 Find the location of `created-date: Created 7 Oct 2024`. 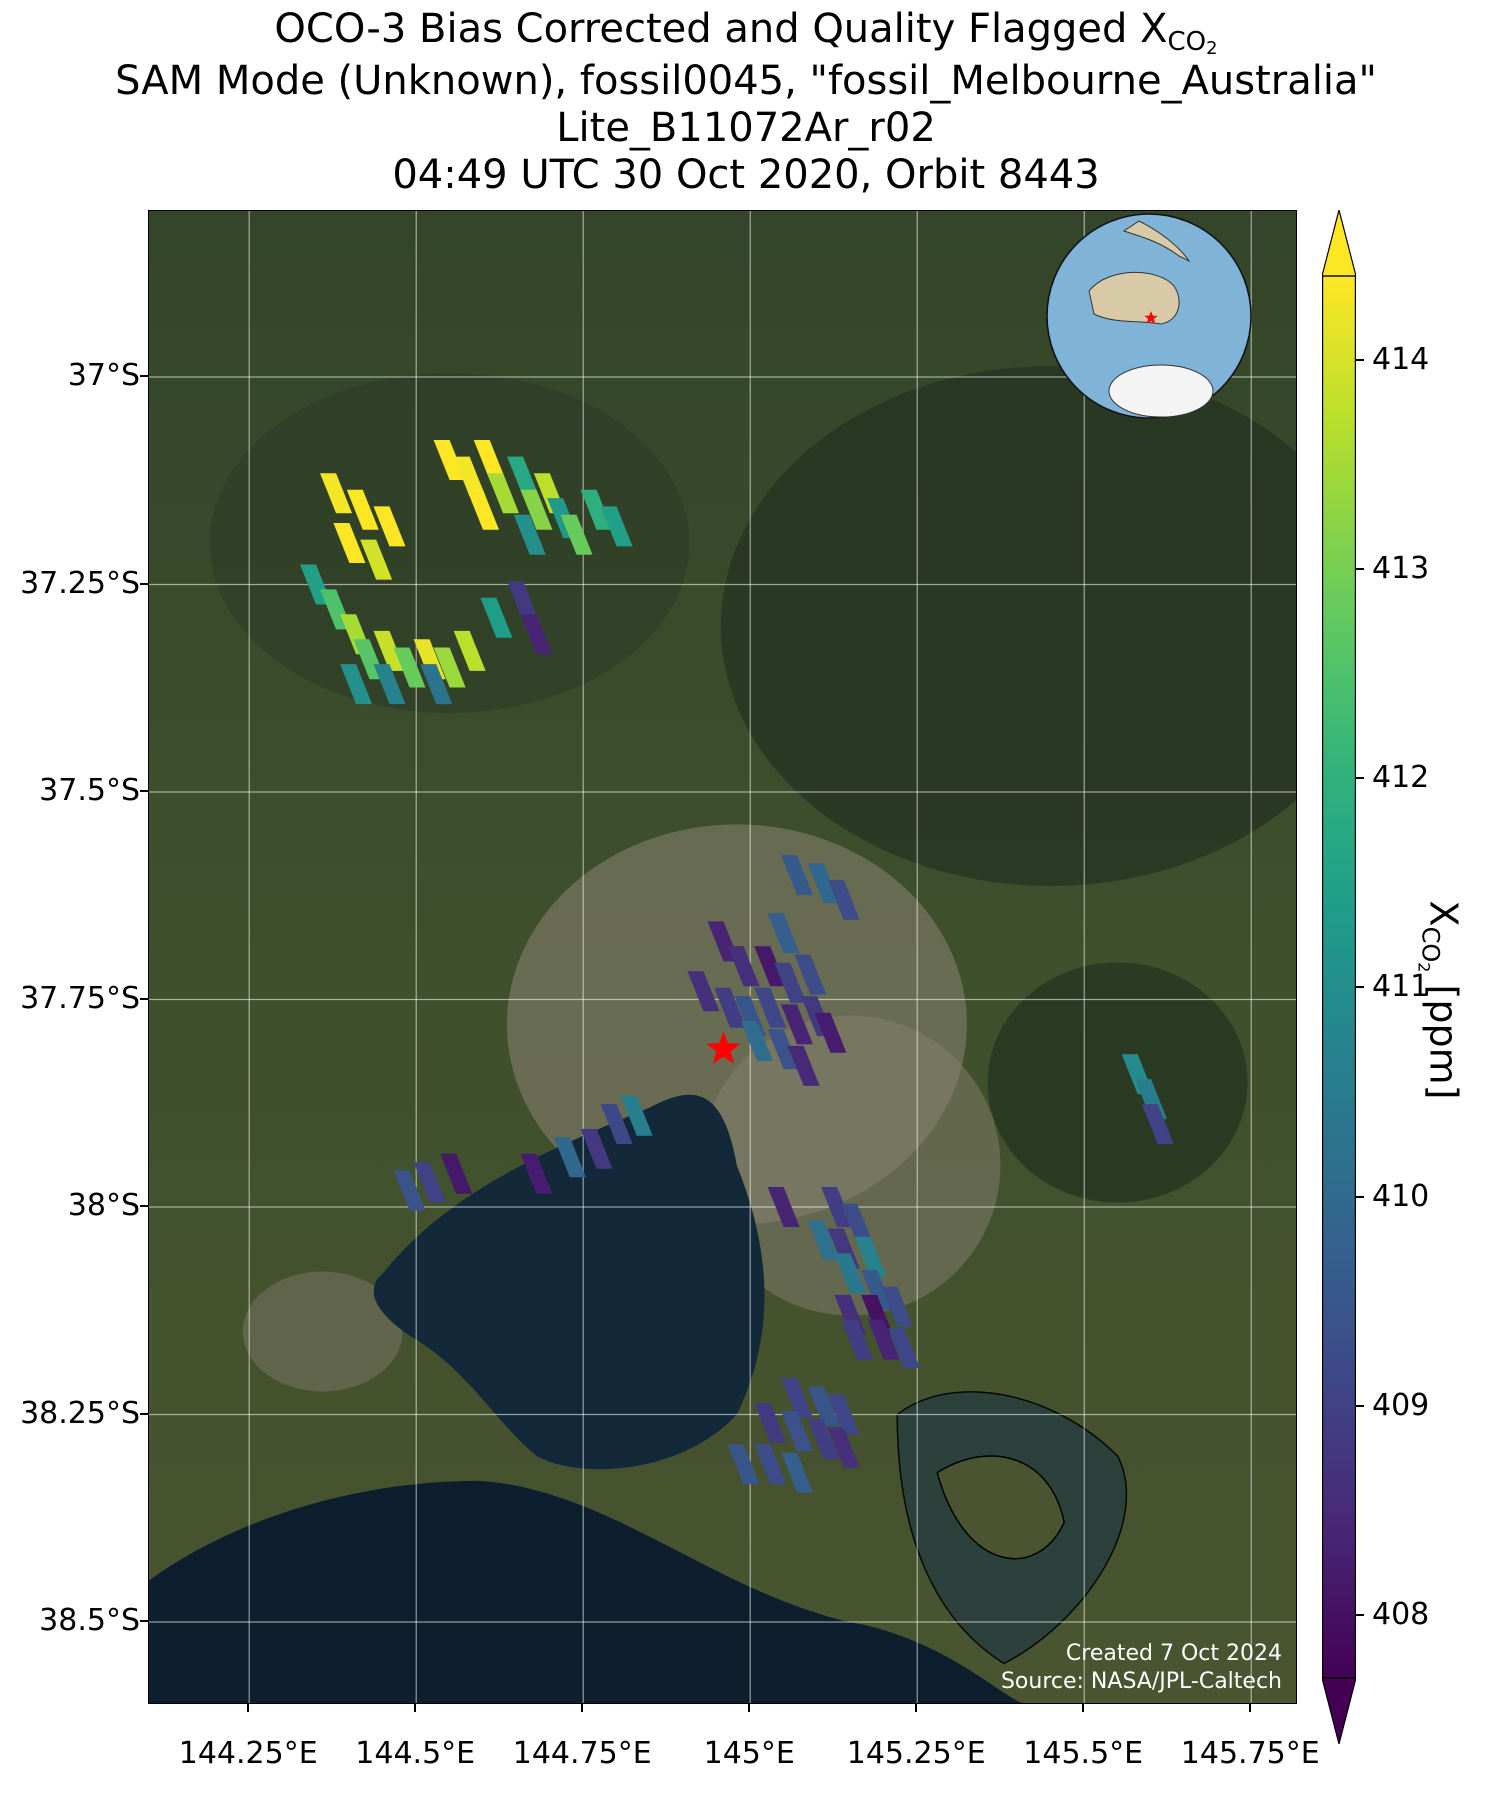

created-date: Created 7 Oct 2024 is located at coordinates (1173, 1653).